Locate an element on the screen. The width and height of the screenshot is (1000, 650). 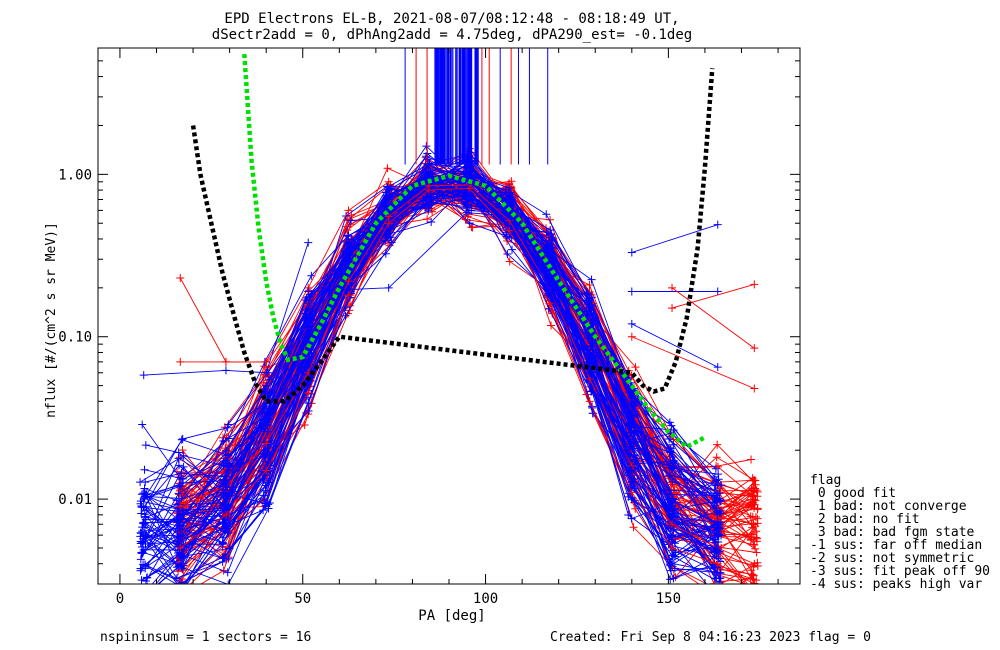
y-axis-label: nflux [#/(cm^2 s sr MeV)] is located at coordinates (51, 320).